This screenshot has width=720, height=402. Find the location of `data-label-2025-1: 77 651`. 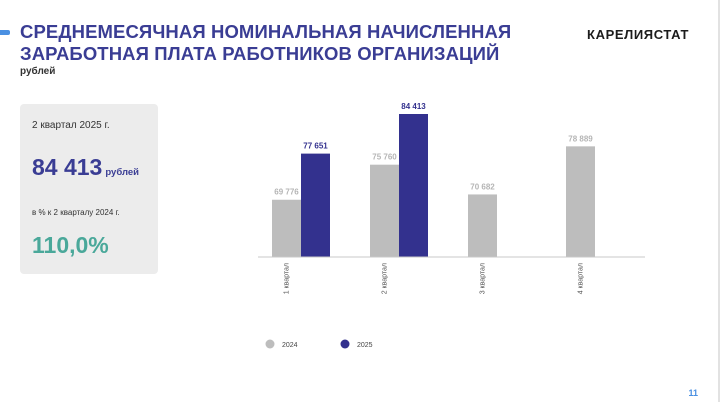

data-label-2025-1: 77 651 is located at coordinates (315, 146).